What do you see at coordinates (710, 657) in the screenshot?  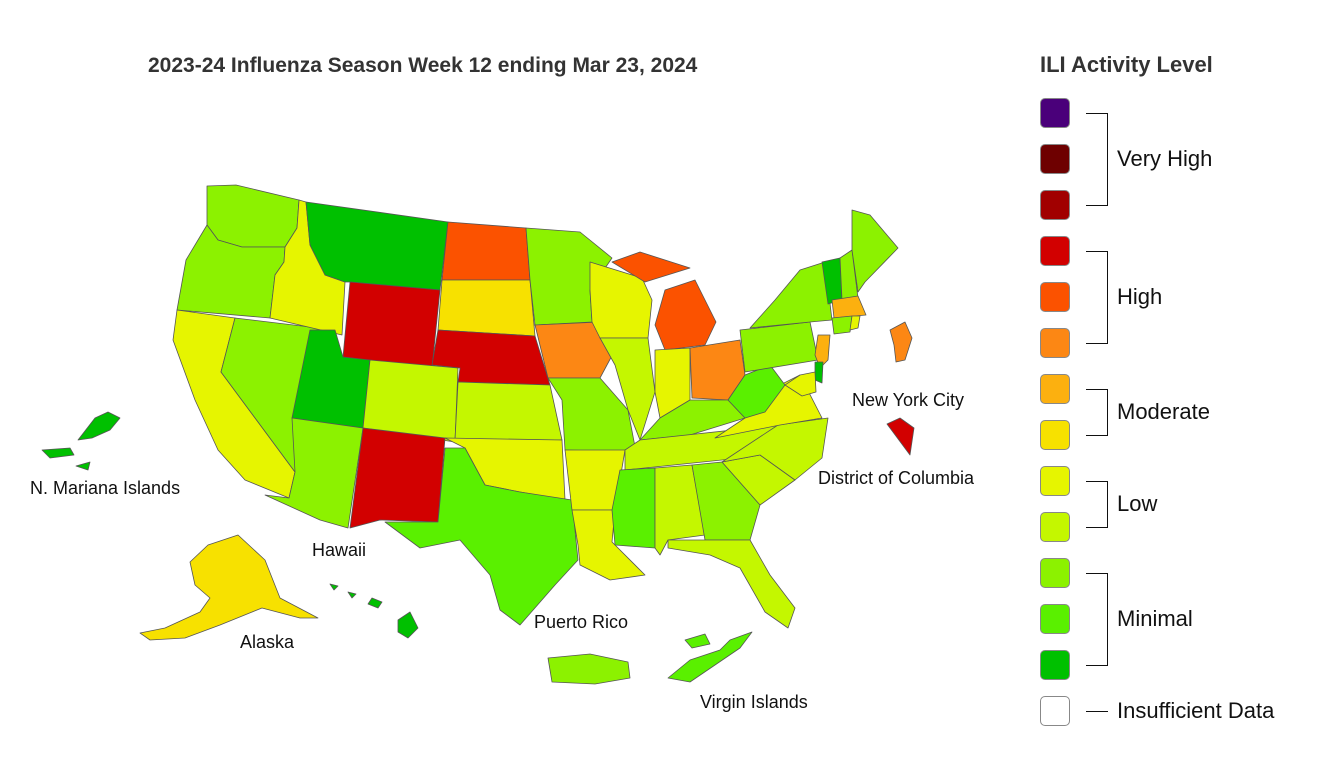 I see `inset-virgin-islands` at bounding box center [710, 657].